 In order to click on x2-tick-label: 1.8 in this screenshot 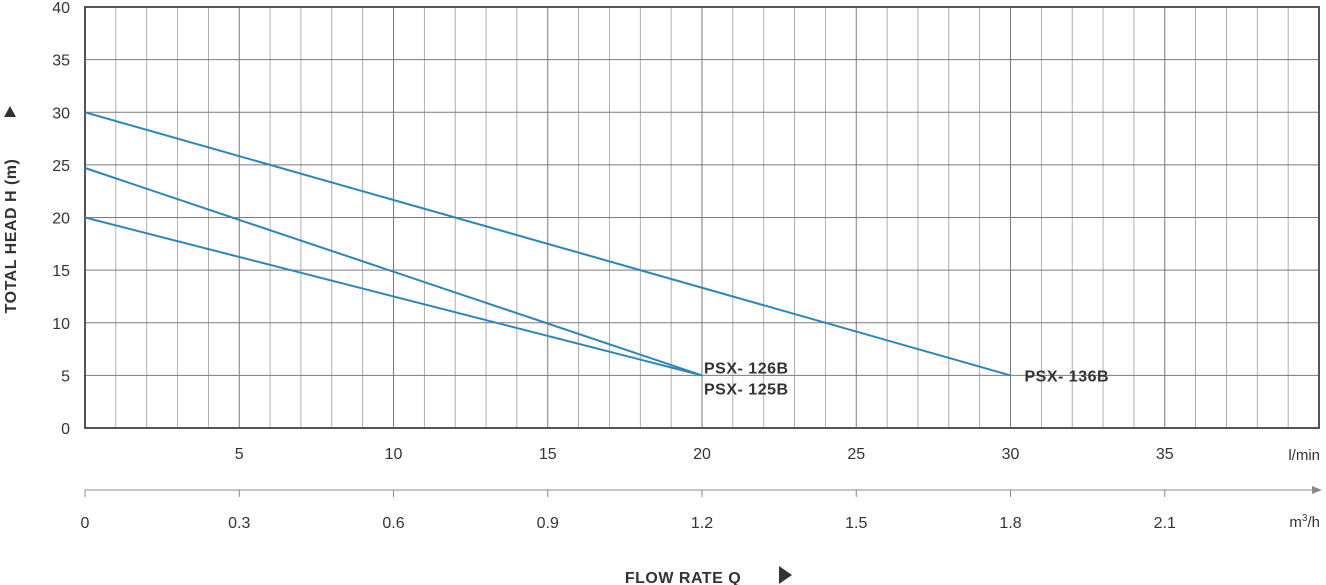, I will do `click(1010, 523)`.